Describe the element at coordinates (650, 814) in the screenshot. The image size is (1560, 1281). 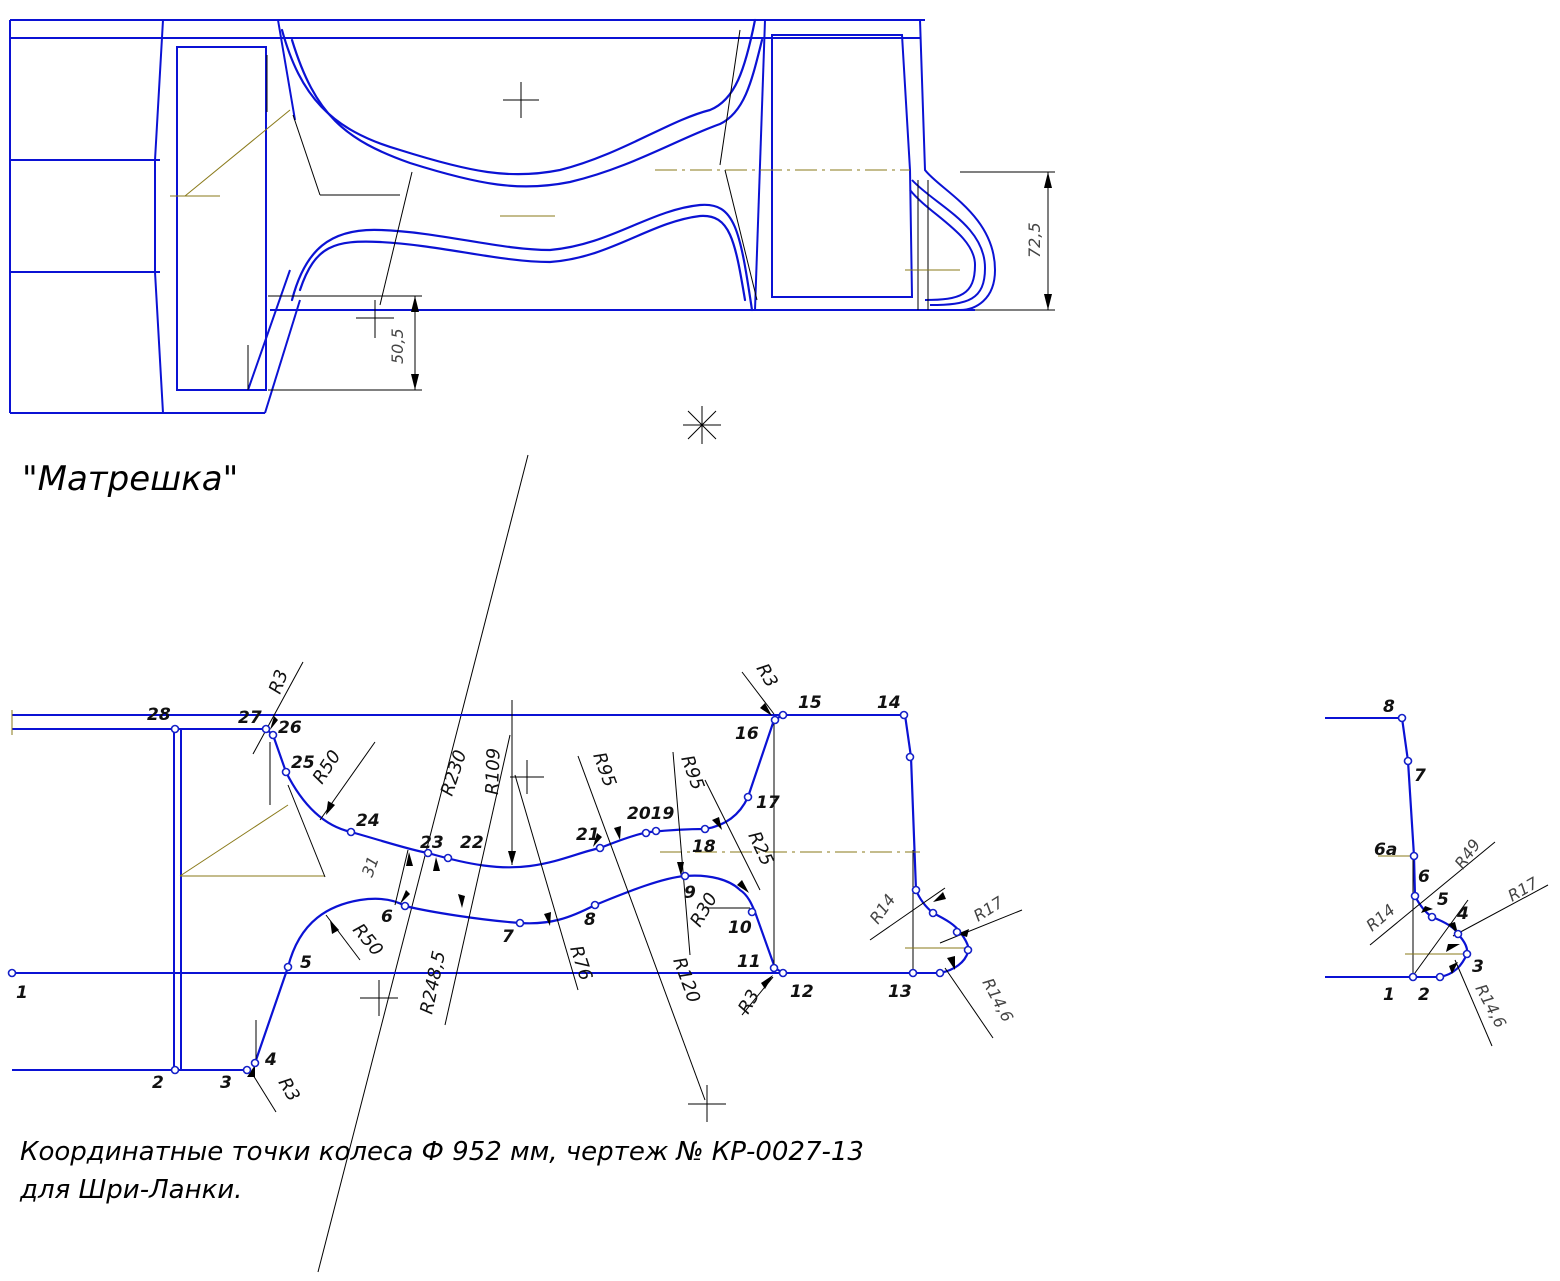
I see `point-label-2019: 2019` at that location.